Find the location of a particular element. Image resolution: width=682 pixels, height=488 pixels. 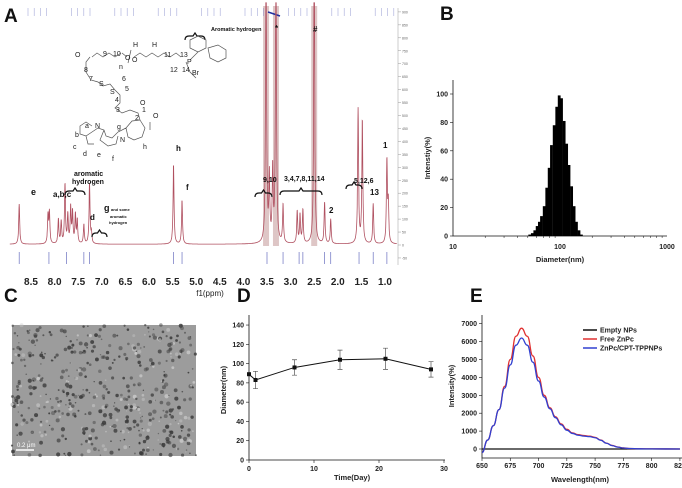

y-tick-label: 500 is located at coordinates (405, 116).